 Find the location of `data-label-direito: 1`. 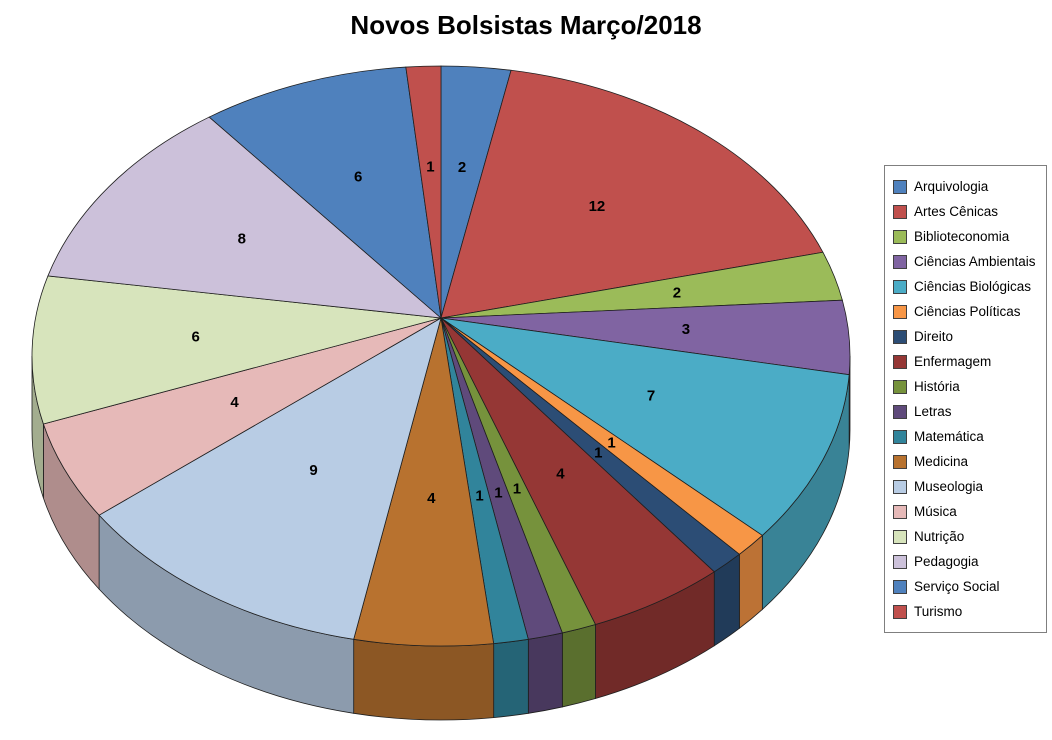

data-label-direito: 1 is located at coordinates (598, 452).